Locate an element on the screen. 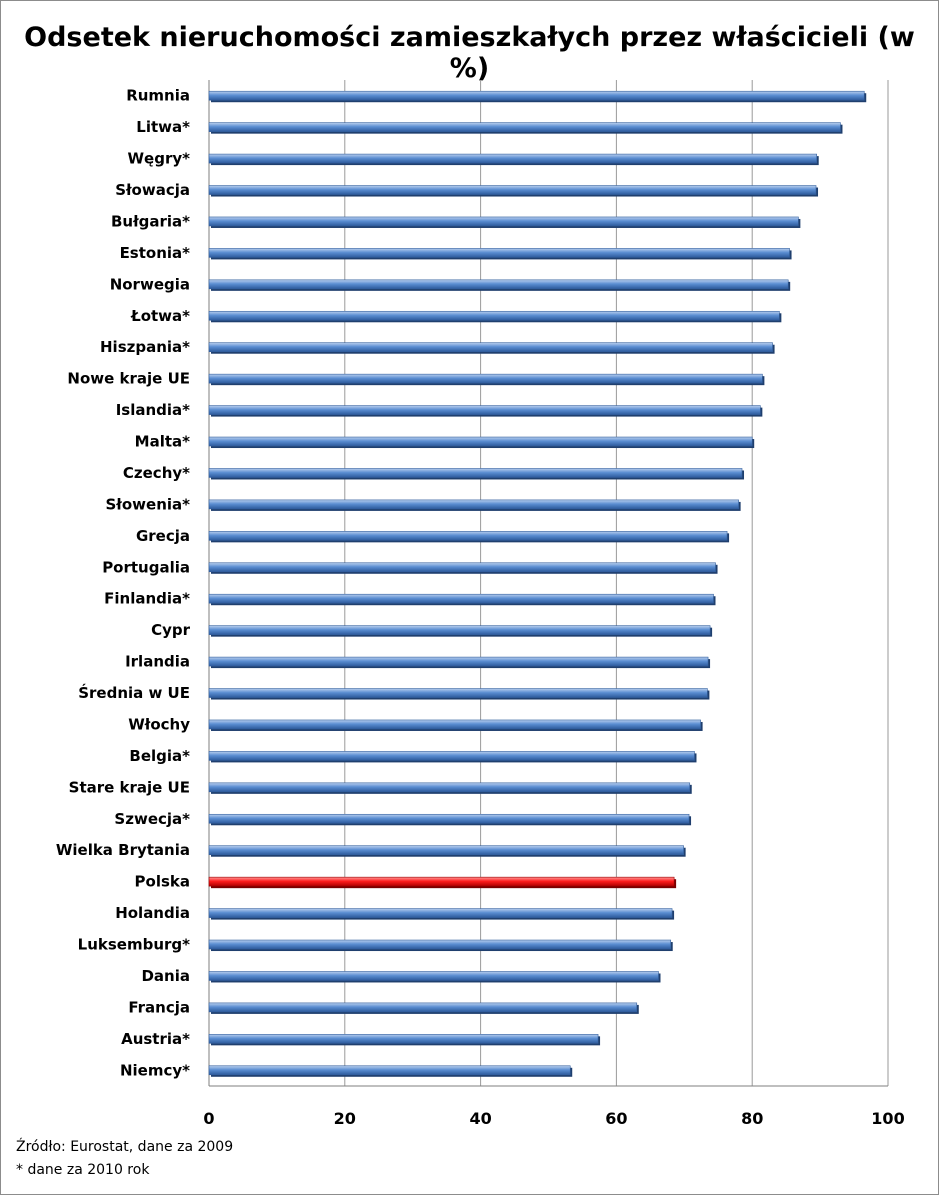 The height and width of the screenshot is (1195, 939). category-label: Węgry* is located at coordinates (159, 159).